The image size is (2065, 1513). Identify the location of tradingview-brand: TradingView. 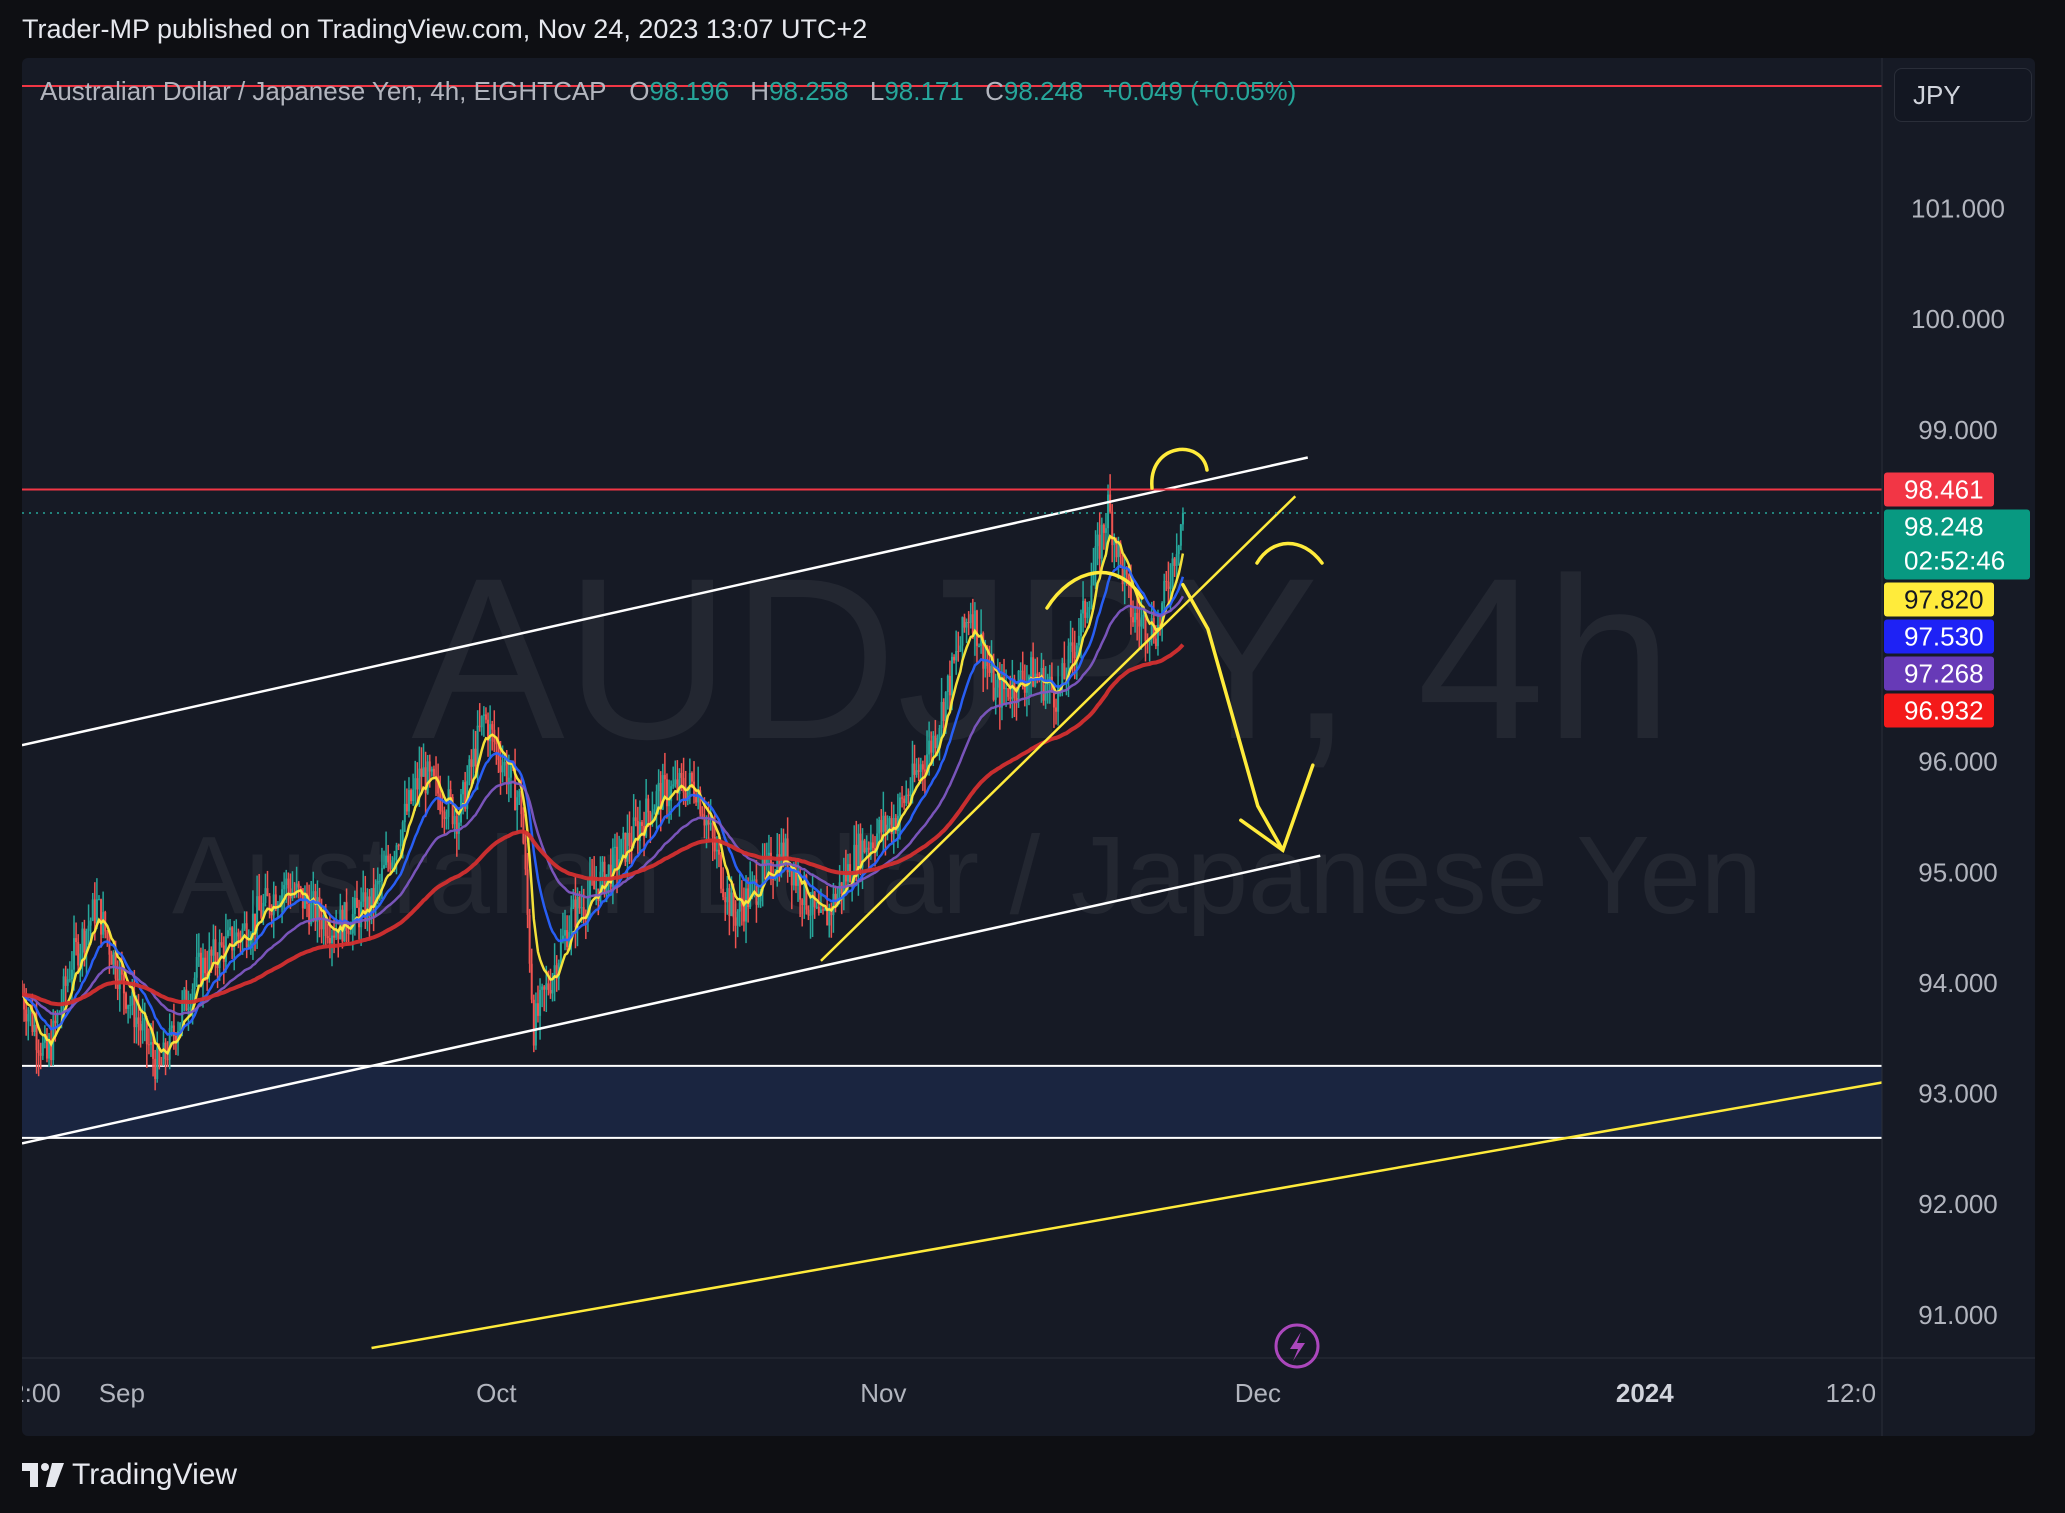
(129, 1475).